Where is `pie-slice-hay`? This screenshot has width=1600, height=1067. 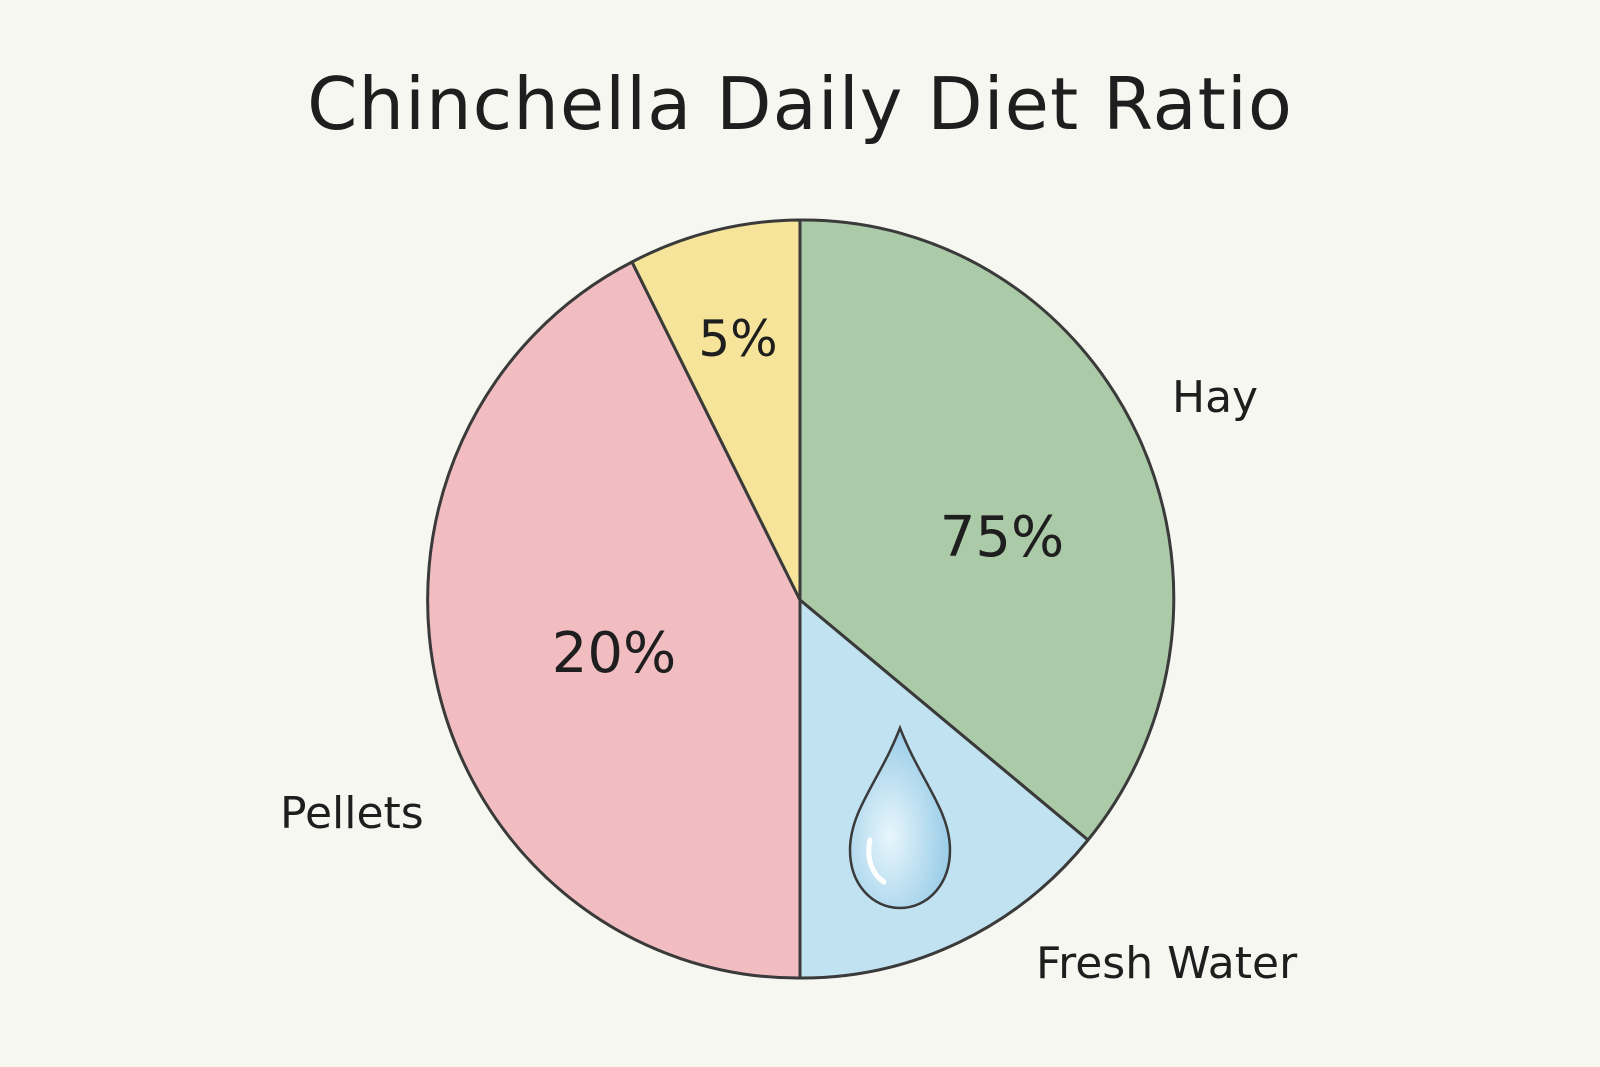 pie-slice-hay is located at coordinates (987, 530).